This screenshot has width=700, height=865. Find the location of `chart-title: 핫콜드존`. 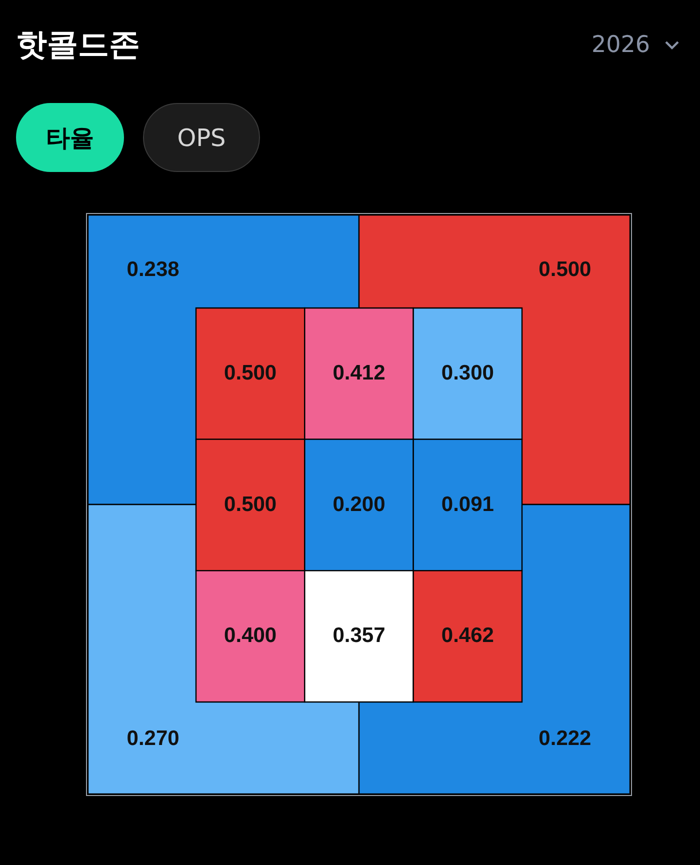

chart-title: 핫콜드존 is located at coordinates (78, 45).